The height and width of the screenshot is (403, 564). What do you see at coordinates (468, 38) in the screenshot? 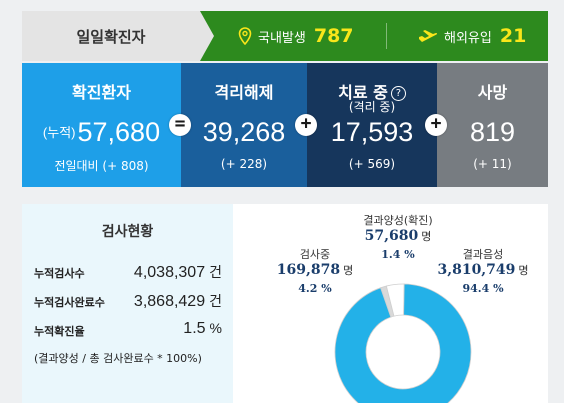
I see `overseas-label: 해외유입` at bounding box center [468, 38].